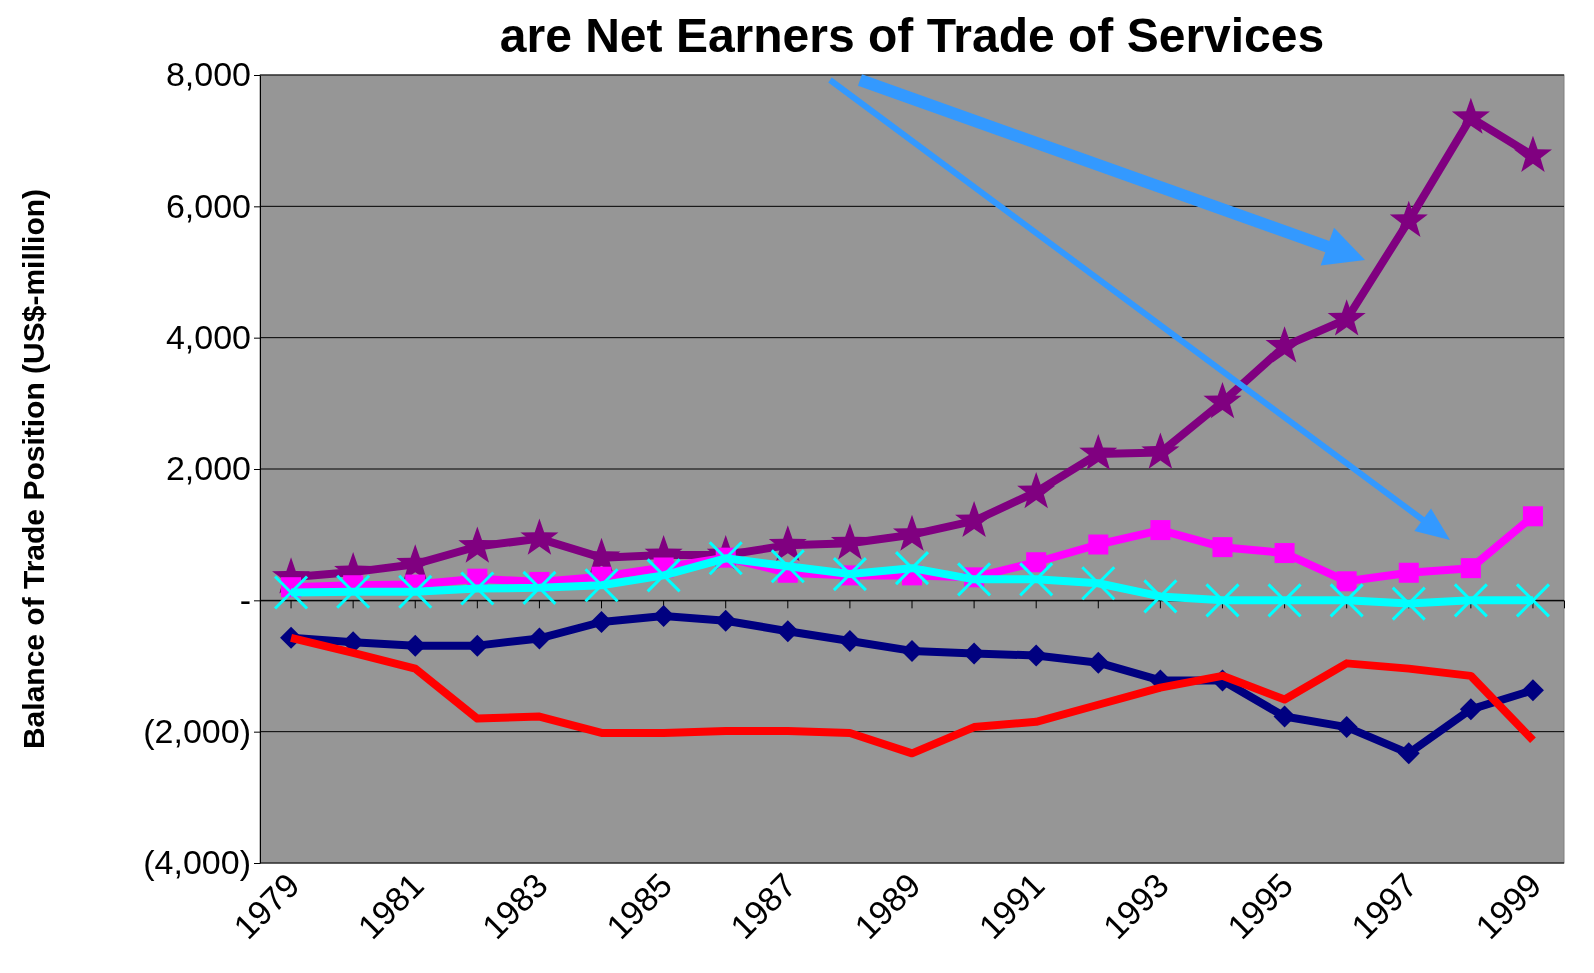 The width and height of the screenshot is (1594, 973). What do you see at coordinates (208, 205) in the screenshot?
I see `y-tick-label: 6,000` at bounding box center [208, 205].